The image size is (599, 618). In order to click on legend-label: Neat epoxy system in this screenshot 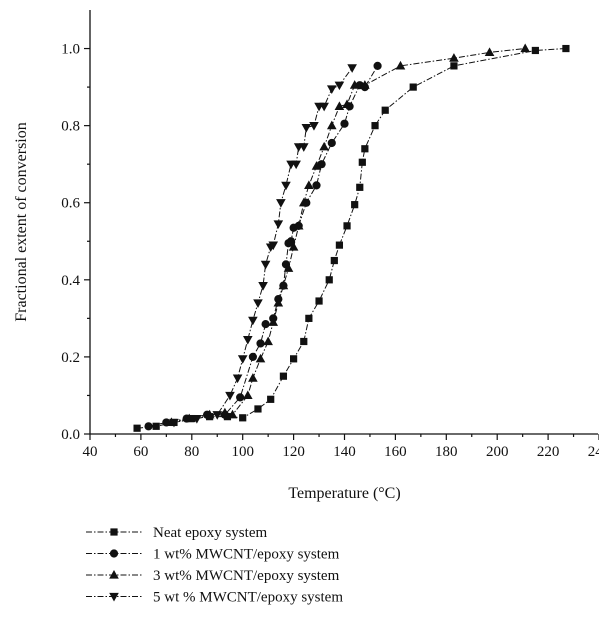, I will do `click(210, 533)`.